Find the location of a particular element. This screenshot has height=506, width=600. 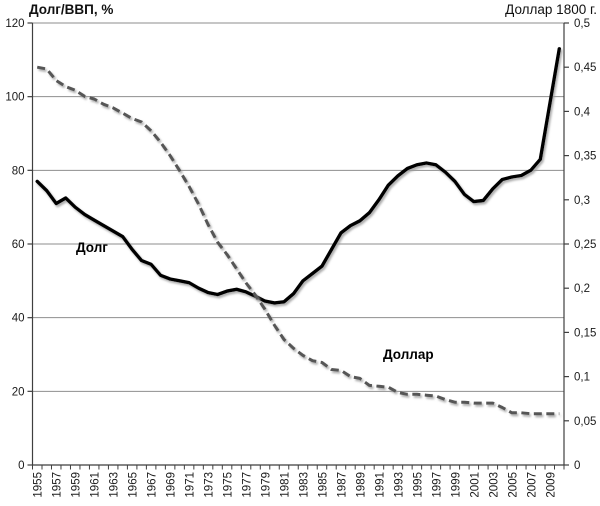

x-axis-tick-label: 1975 is located at coordinates (229, 485).